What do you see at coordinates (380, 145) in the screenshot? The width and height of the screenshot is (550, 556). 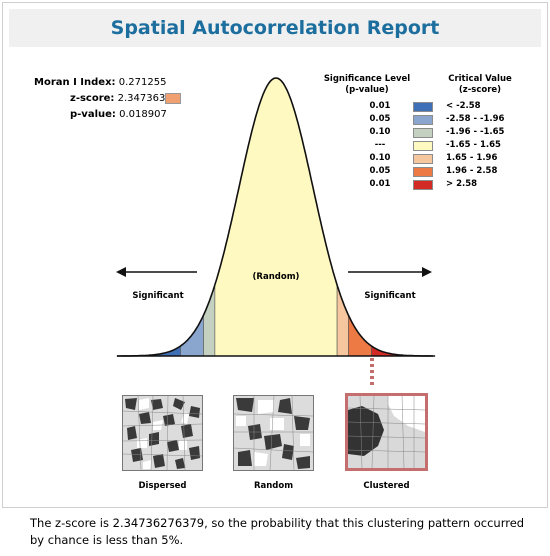 I see `legend-sig: ---` at bounding box center [380, 145].